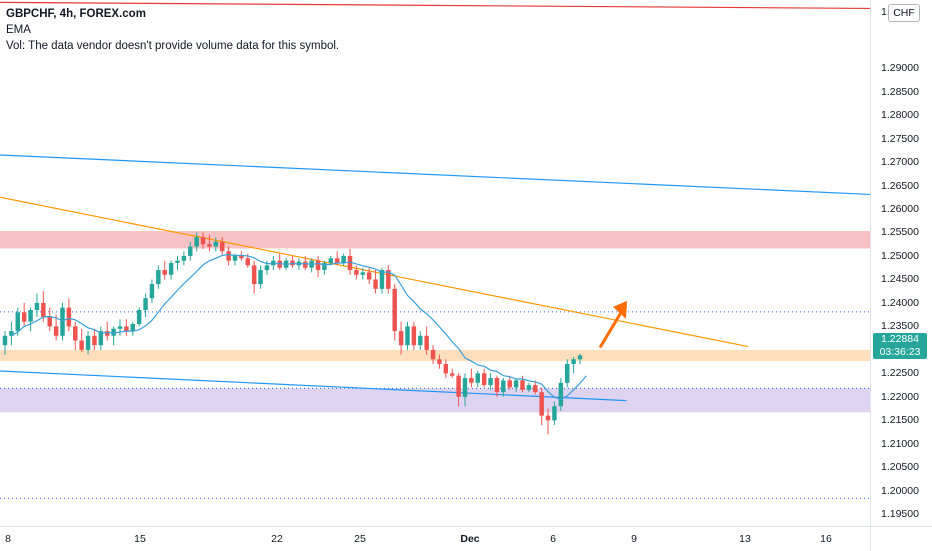  What do you see at coordinates (900, 352) in the screenshot?
I see `bar-countdown: 03:36:23` at bounding box center [900, 352].